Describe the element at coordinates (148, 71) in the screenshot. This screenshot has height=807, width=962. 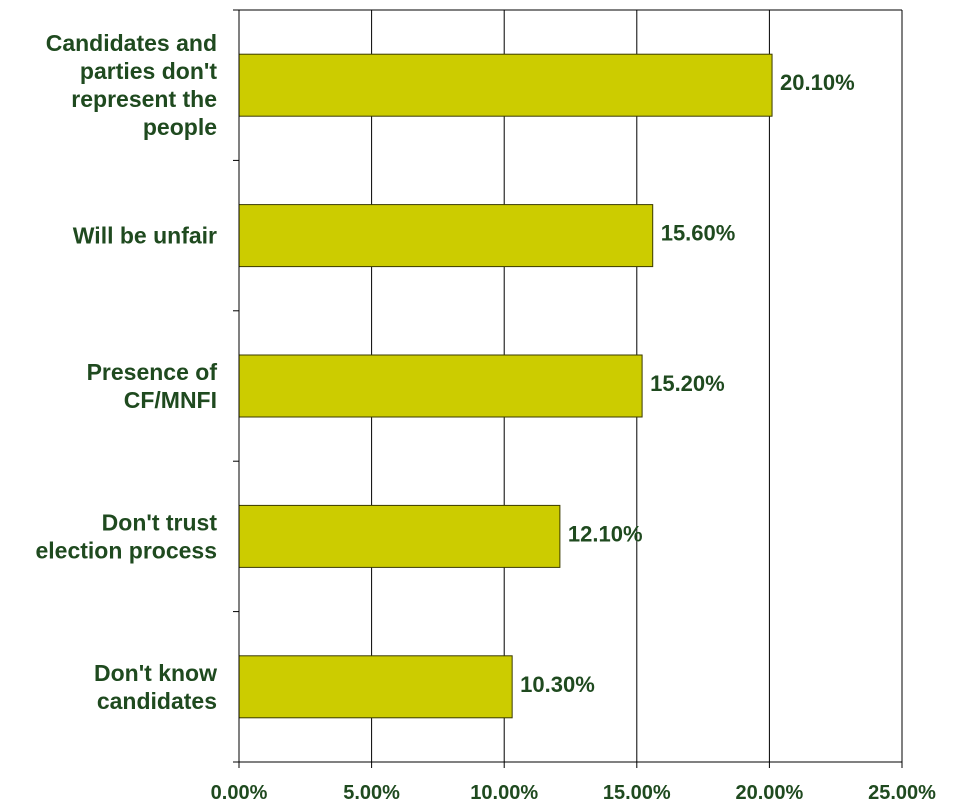
I see `category-label-0-line-1: parties don't` at that location.